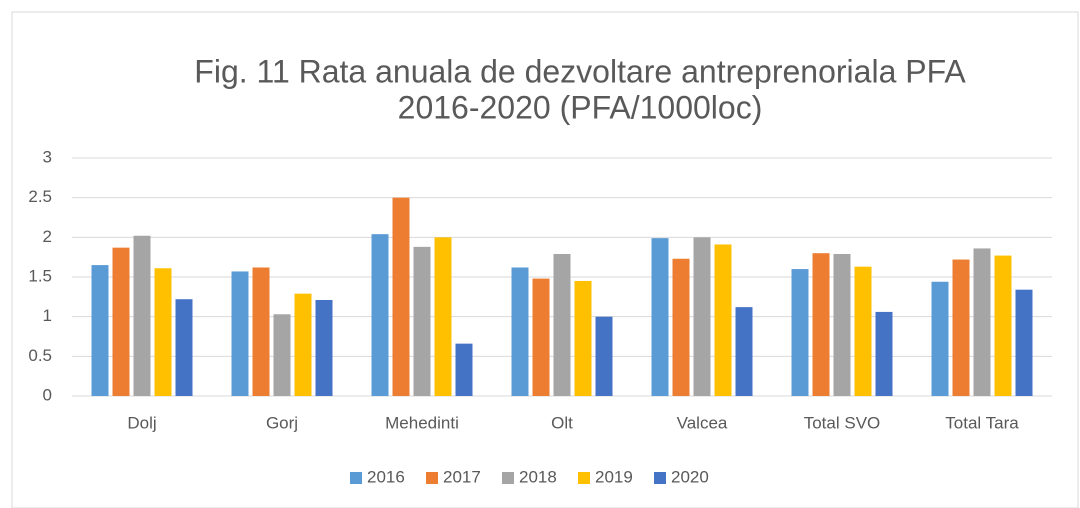 This screenshot has width=1080, height=508. What do you see at coordinates (614, 476) in the screenshot?
I see `legend-label: 2019` at bounding box center [614, 476].